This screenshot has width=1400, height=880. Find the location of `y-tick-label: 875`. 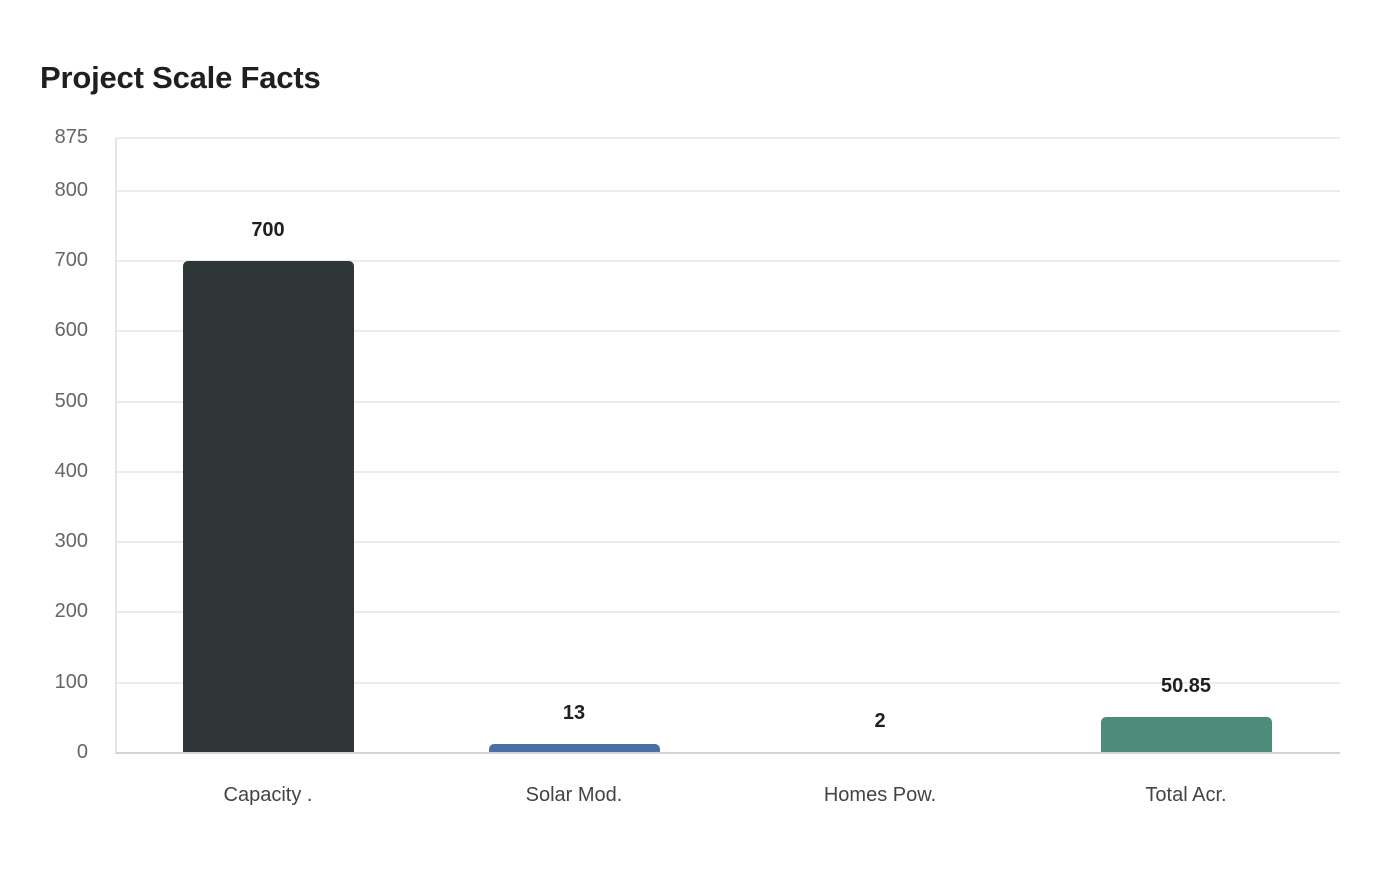

y-tick-label: 875 is located at coordinates (71, 137).